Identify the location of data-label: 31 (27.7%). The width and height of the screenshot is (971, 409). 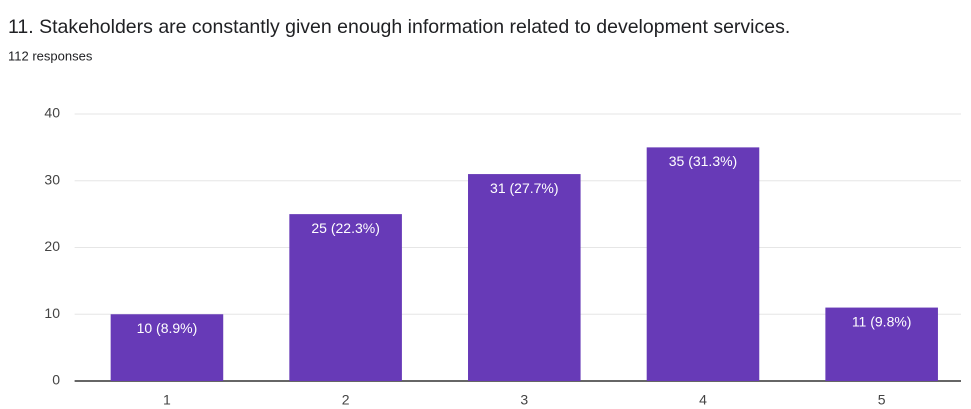
(524, 188).